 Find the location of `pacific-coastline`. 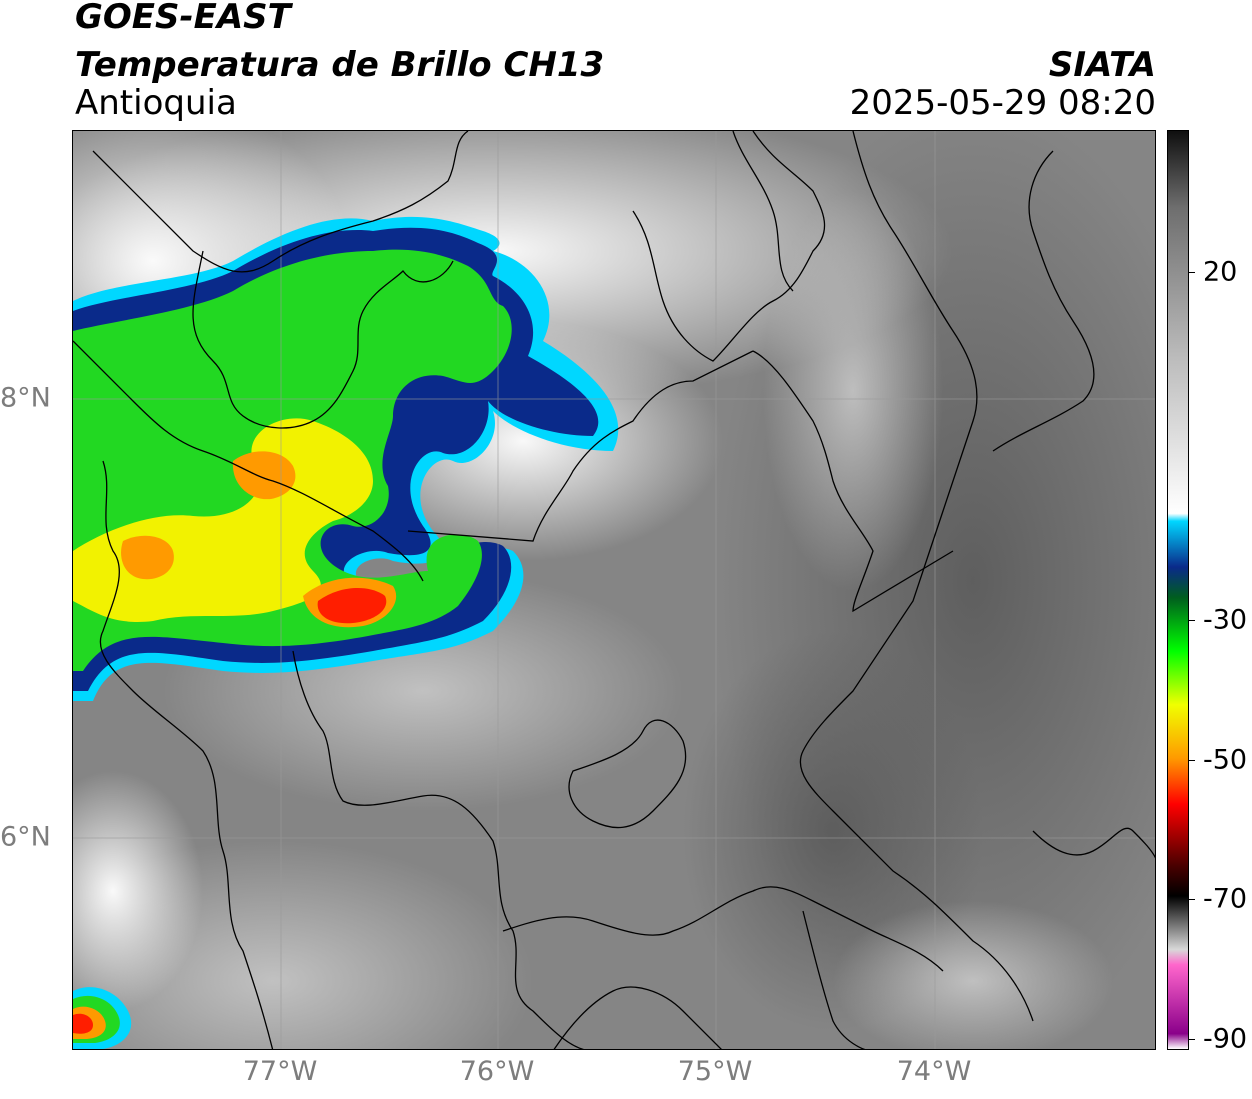

pacific-coastline is located at coordinates (186, 754).